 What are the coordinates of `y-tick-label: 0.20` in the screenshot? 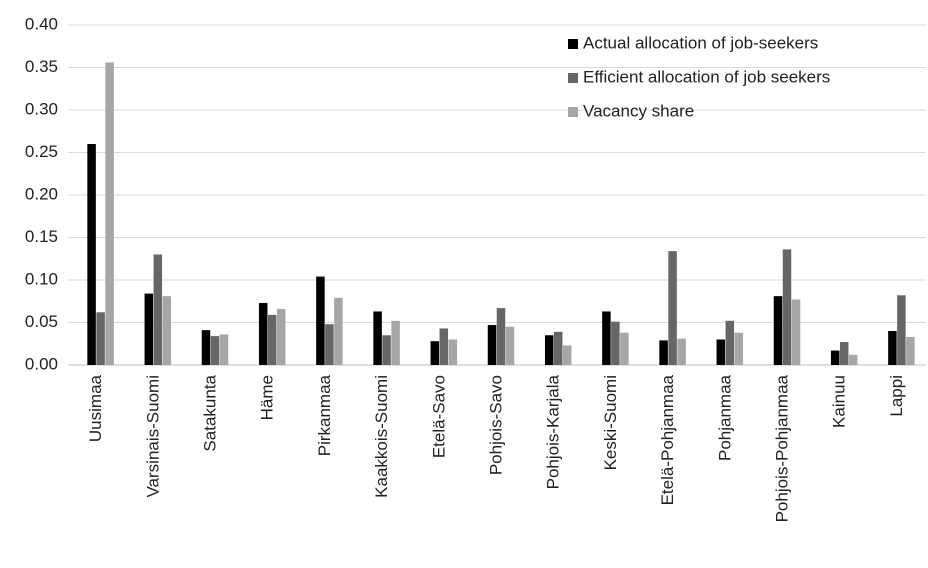 It's located at (41, 193).